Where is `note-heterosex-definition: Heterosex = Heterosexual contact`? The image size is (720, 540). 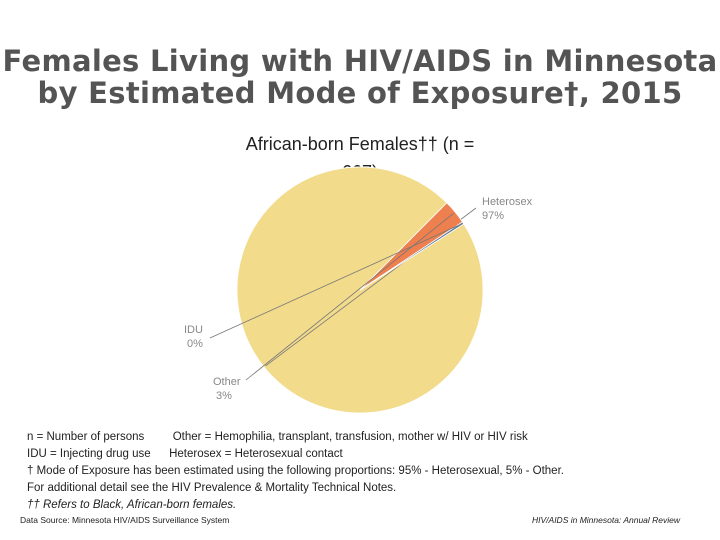
note-heterosex-definition: Heterosex = Heterosexual contact is located at coordinates (256, 454).